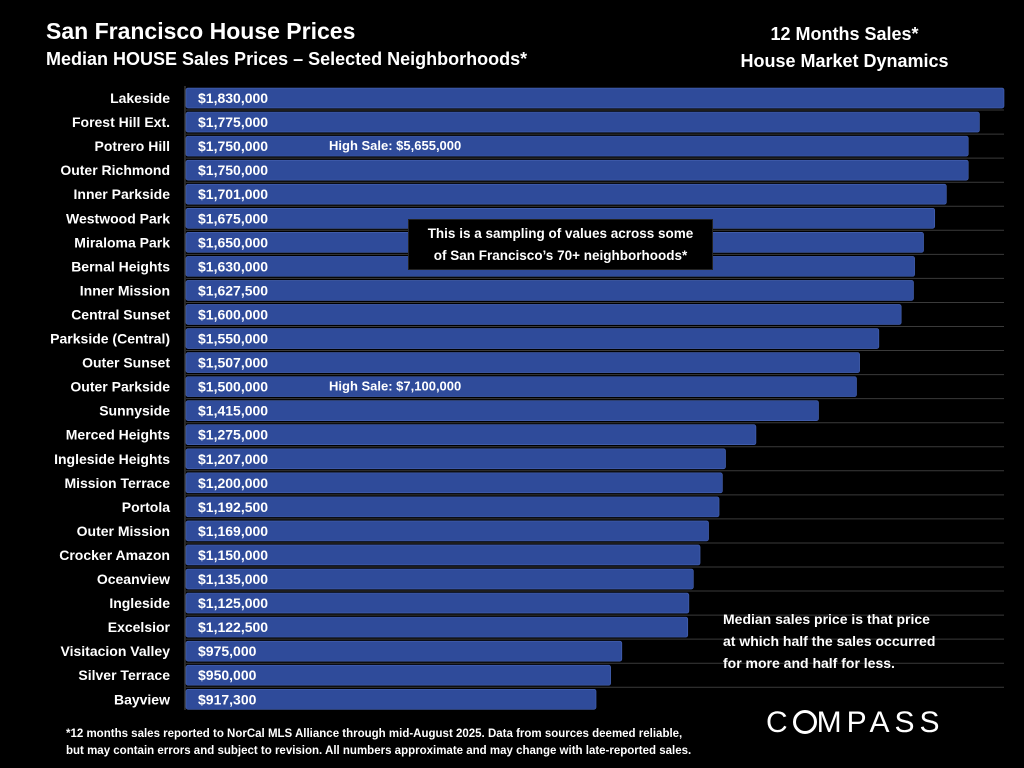  Describe the element at coordinates (233, 603) in the screenshot. I see `value-label: $1,125,000` at that location.